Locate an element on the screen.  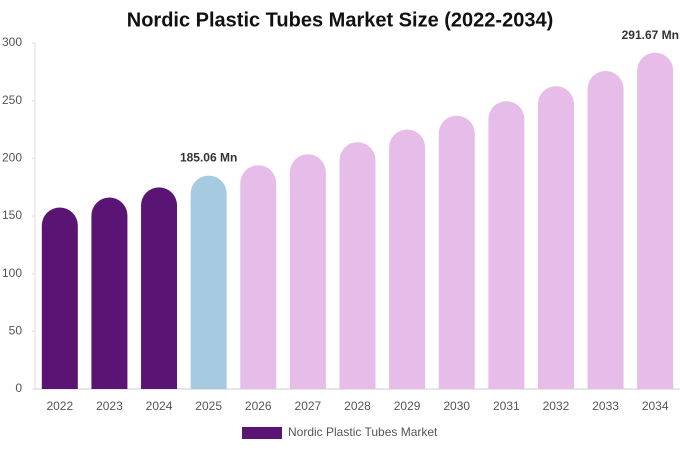
value-label: 185.06 Mn is located at coordinates (208, 158).